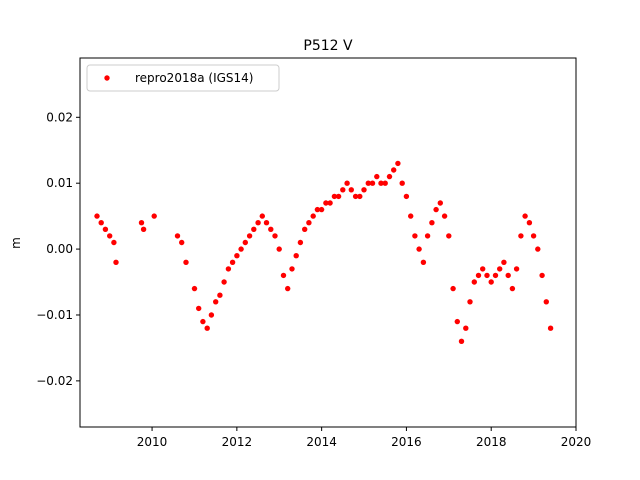 This screenshot has height=480, width=640. What do you see at coordinates (194, 78) in the screenshot?
I see `legend-entry: repro2018a (IGS14)` at bounding box center [194, 78].